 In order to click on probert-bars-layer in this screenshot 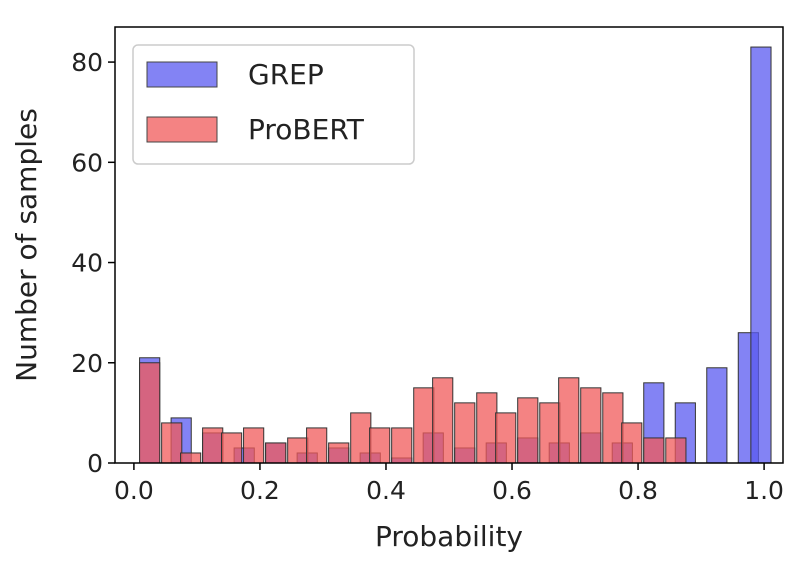, I will do `click(413, 413)`.